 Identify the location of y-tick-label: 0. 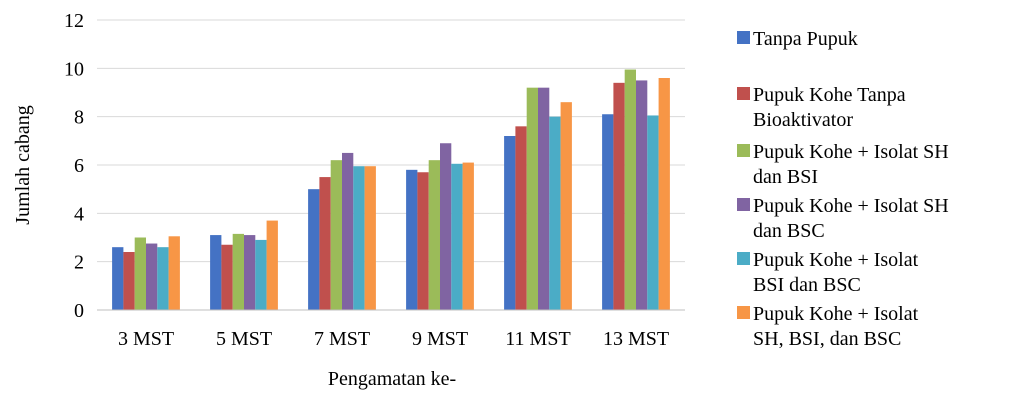
(79, 311).